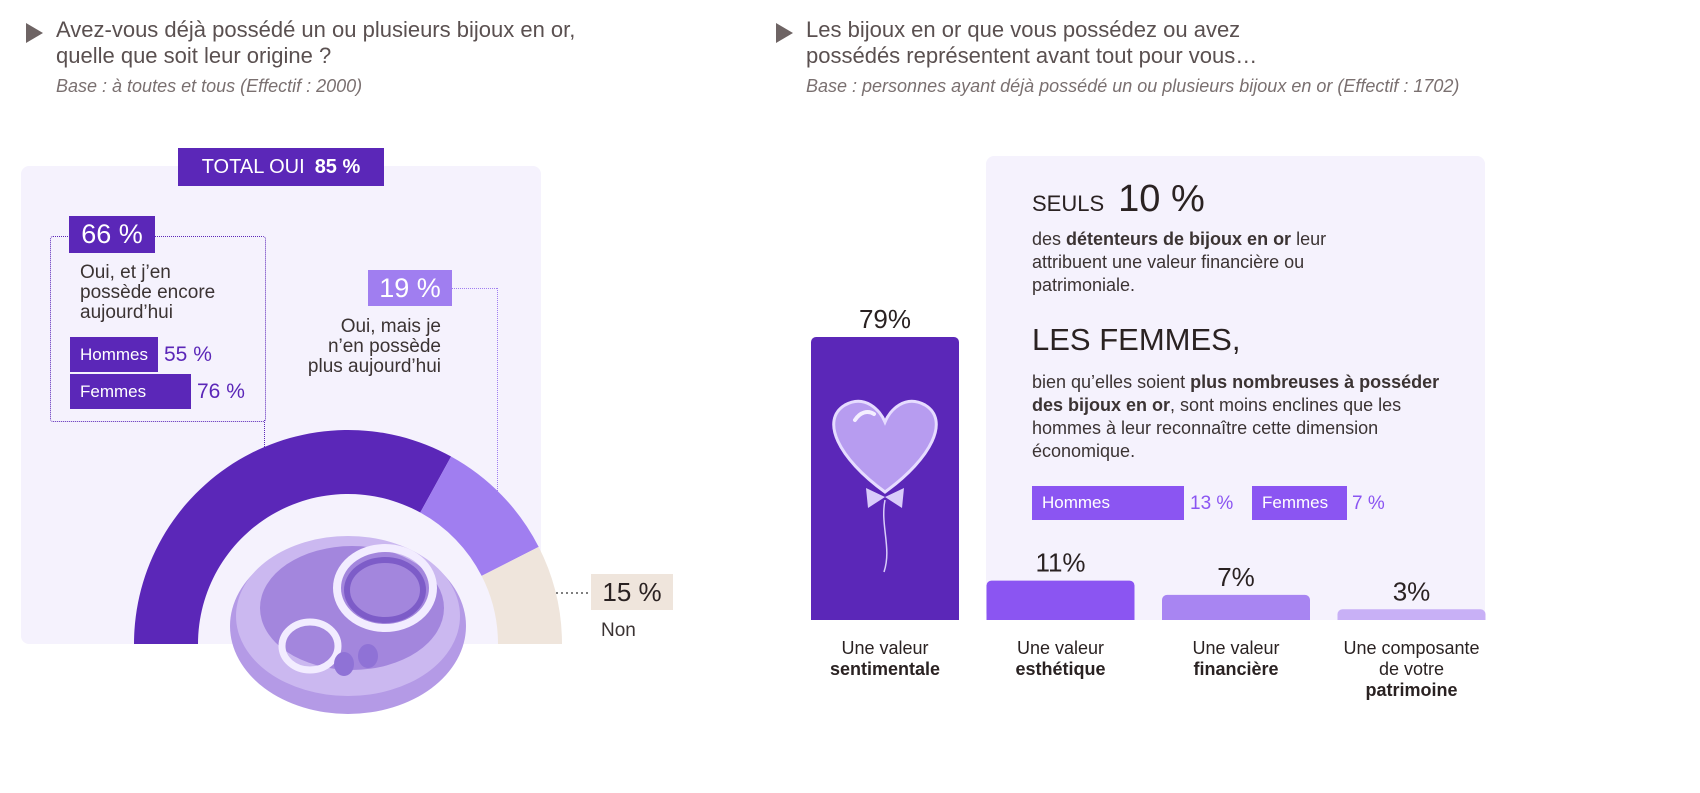 The image size is (1700, 793). I want to click on bar-category-label-2-line-2: esthétique, so click(1060, 669).